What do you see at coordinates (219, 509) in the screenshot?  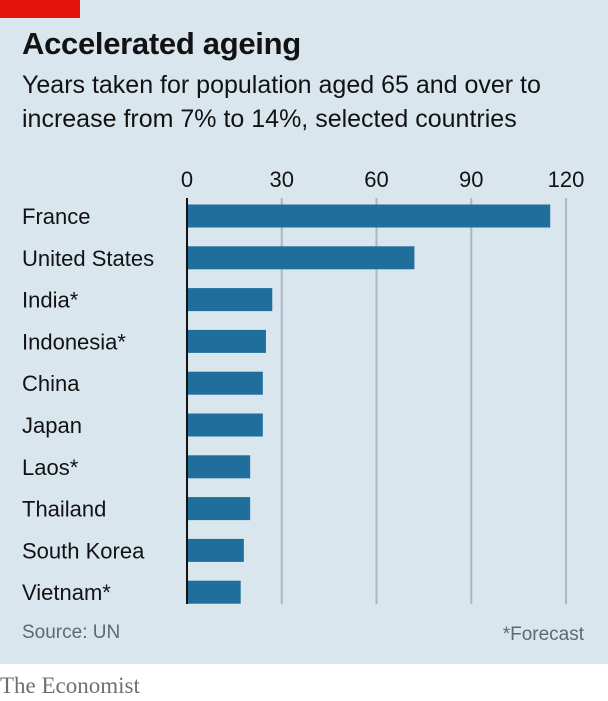 I see `bar-thailand` at bounding box center [219, 509].